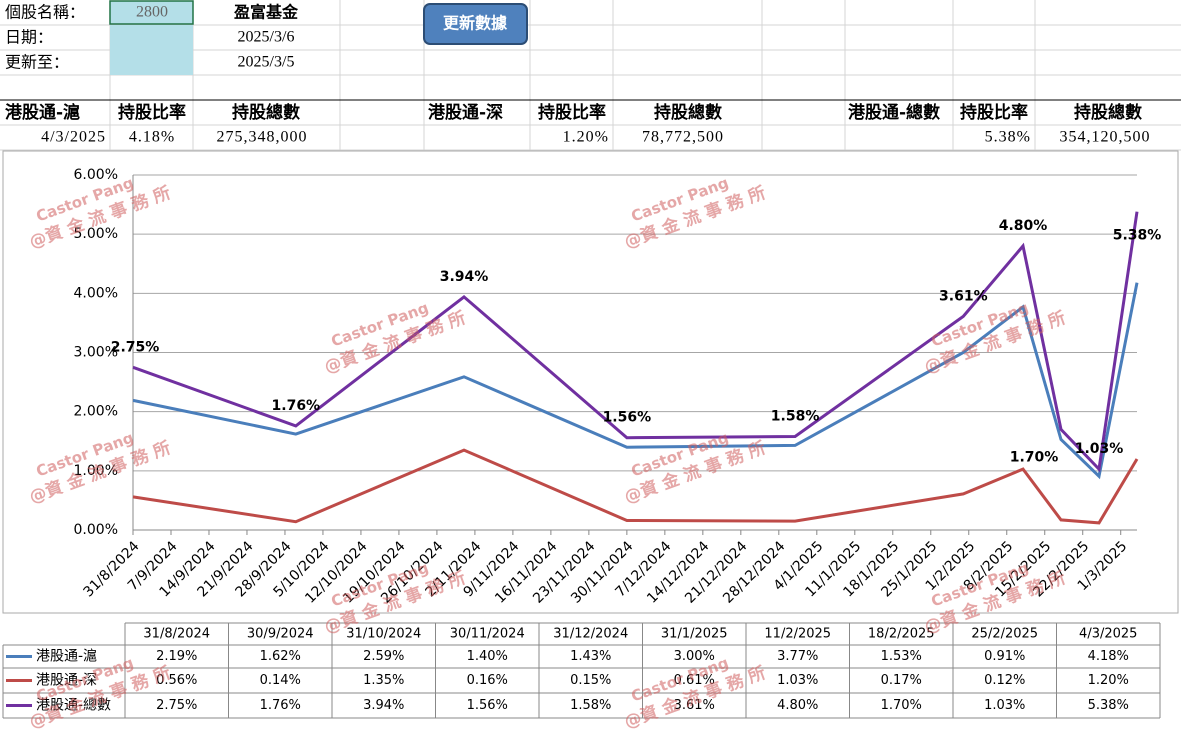  Describe the element at coordinates (96, 293) in the screenshot. I see `y-tick-label: 4.00%` at that location.